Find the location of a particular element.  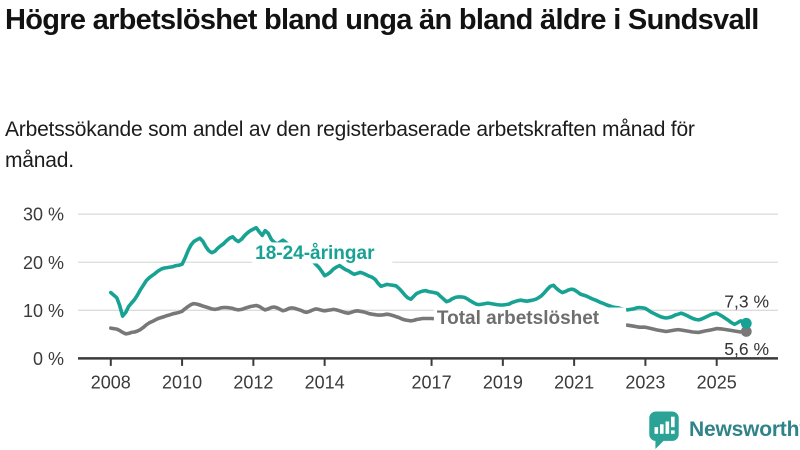

x-tick-label: 2008 is located at coordinates (111, 382).